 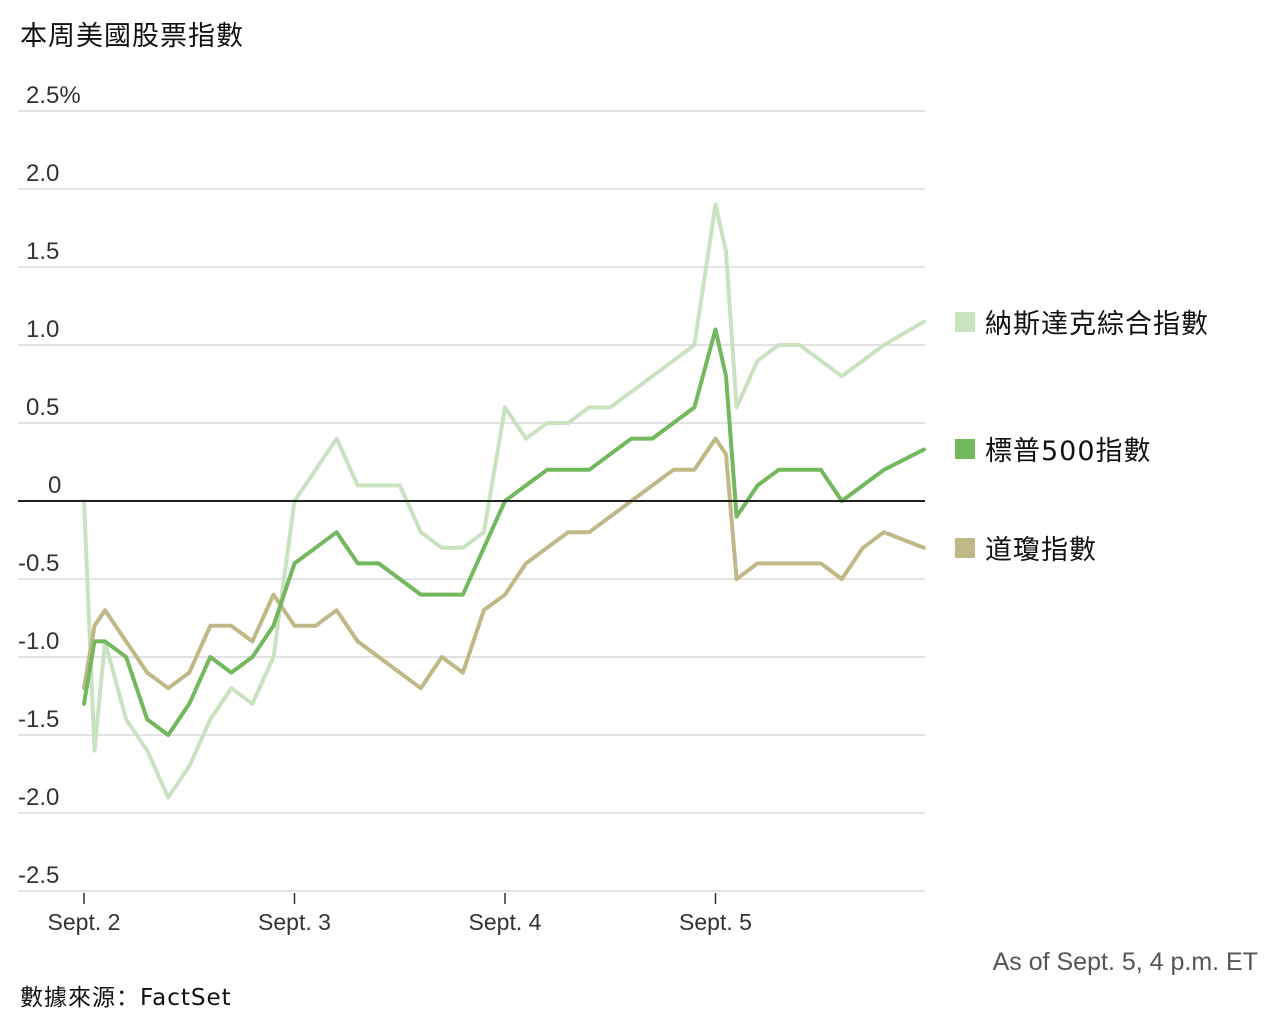 I want to click on y-tick-label: 0, so click(x=54, y=485).